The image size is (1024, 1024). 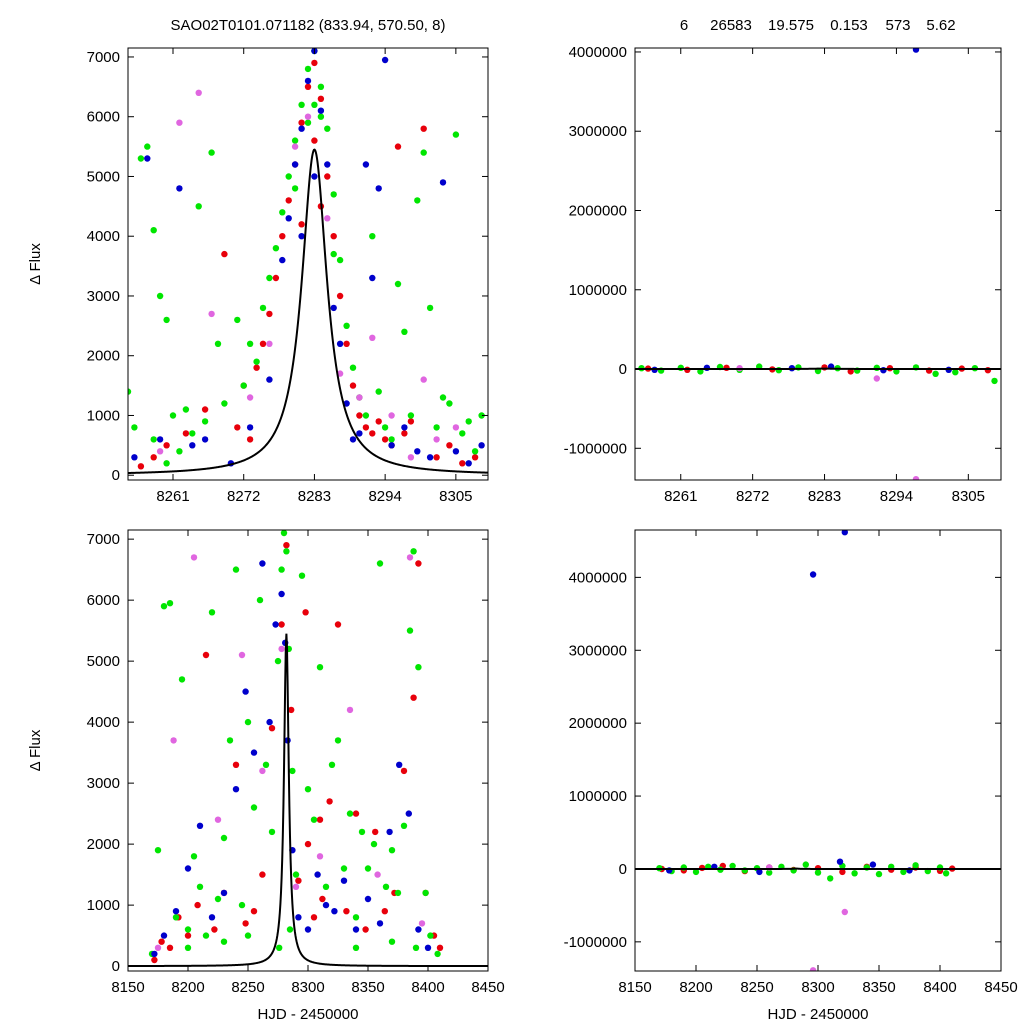 What do you see at coordinates (103, 844) in the screenshot?
I see `y-tick-label: 2000` at bounding box center [103, 844].